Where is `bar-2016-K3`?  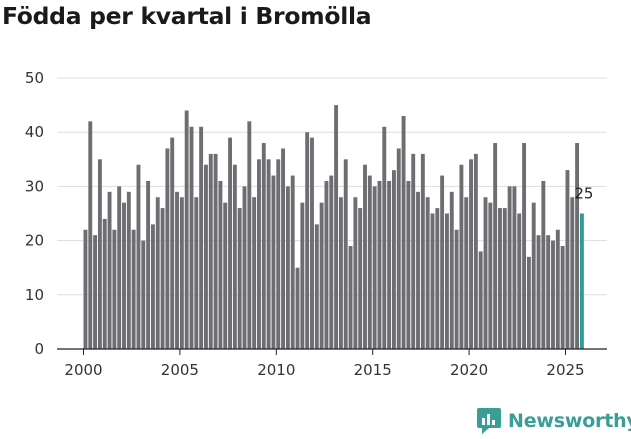
bar-2016-K3 is located at coordinates (403, 232).